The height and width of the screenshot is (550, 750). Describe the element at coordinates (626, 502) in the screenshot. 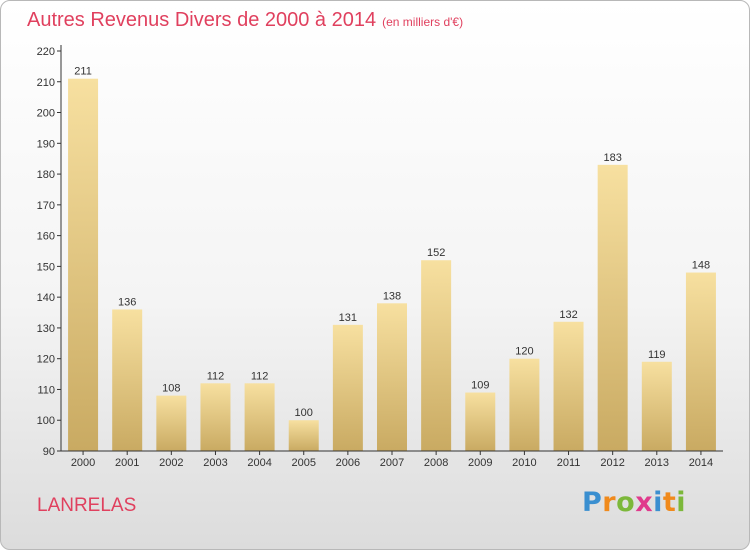

I see `logo-letter: o` at that location.